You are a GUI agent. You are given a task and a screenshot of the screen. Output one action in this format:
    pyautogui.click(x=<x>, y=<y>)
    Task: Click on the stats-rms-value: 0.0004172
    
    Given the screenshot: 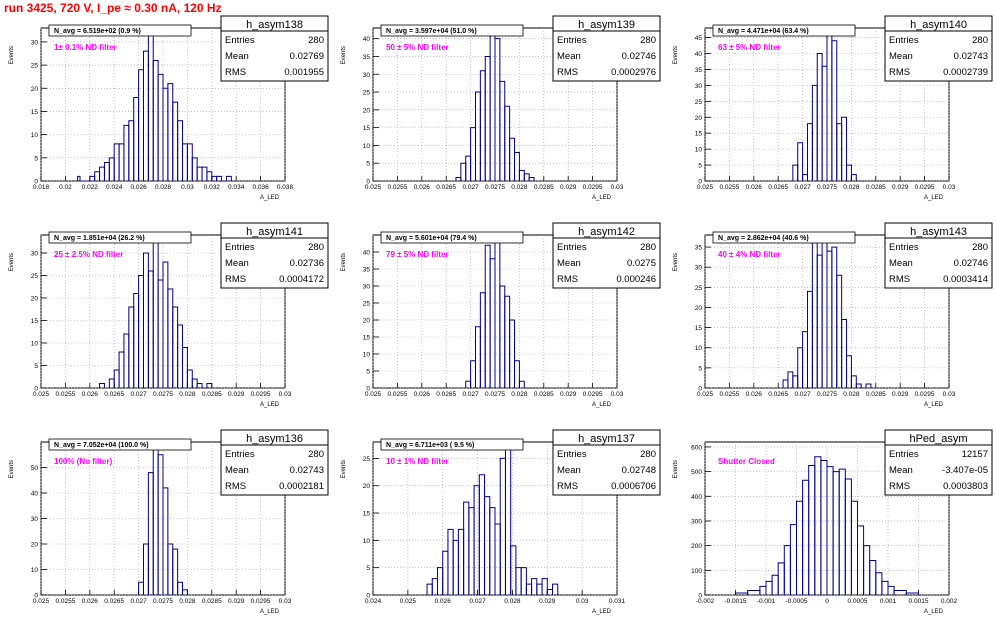 What is the action you would take?
    pyautogui.click(x=301, y=279)
    